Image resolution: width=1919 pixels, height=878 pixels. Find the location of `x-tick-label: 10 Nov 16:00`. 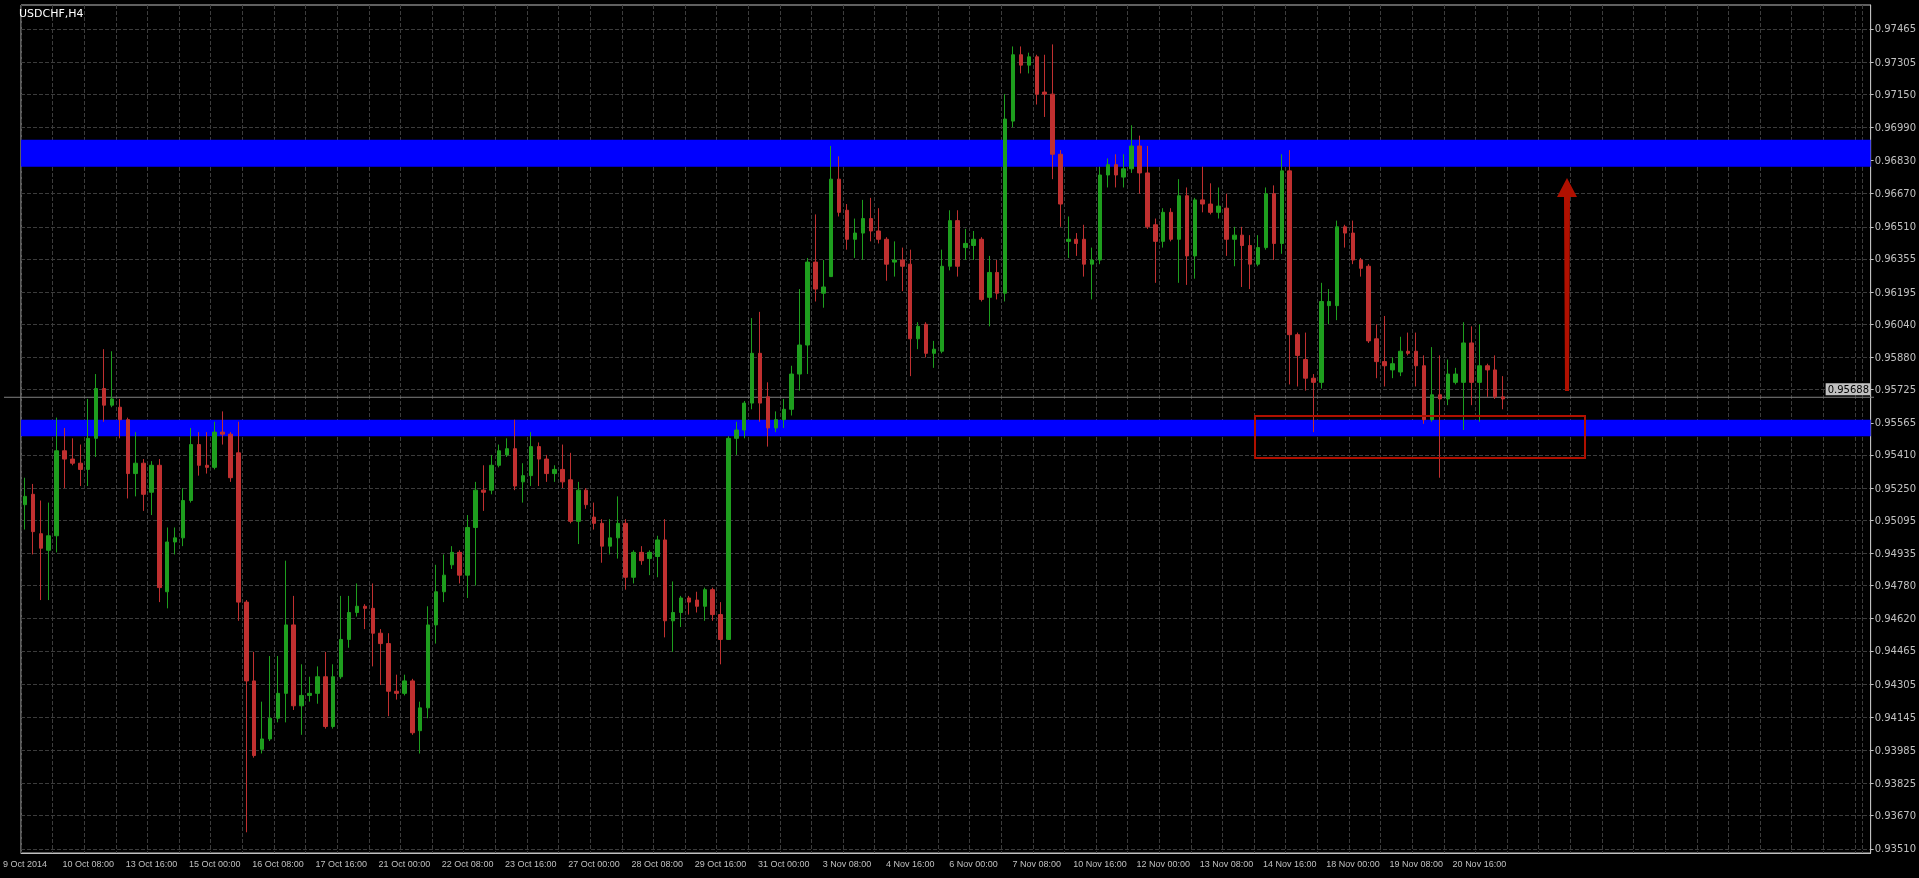

x-tick-label: 10 Nov 16:00 is located at coordinates (1100, 863).